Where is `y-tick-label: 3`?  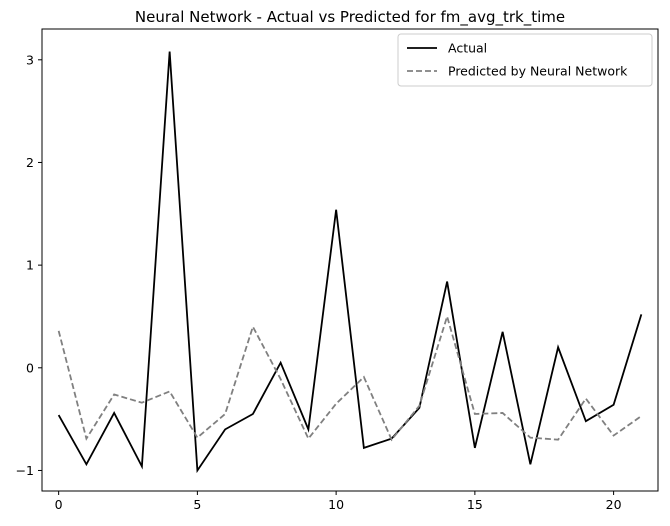
y-tick-label: 3 is located at coordinates (30, 59).